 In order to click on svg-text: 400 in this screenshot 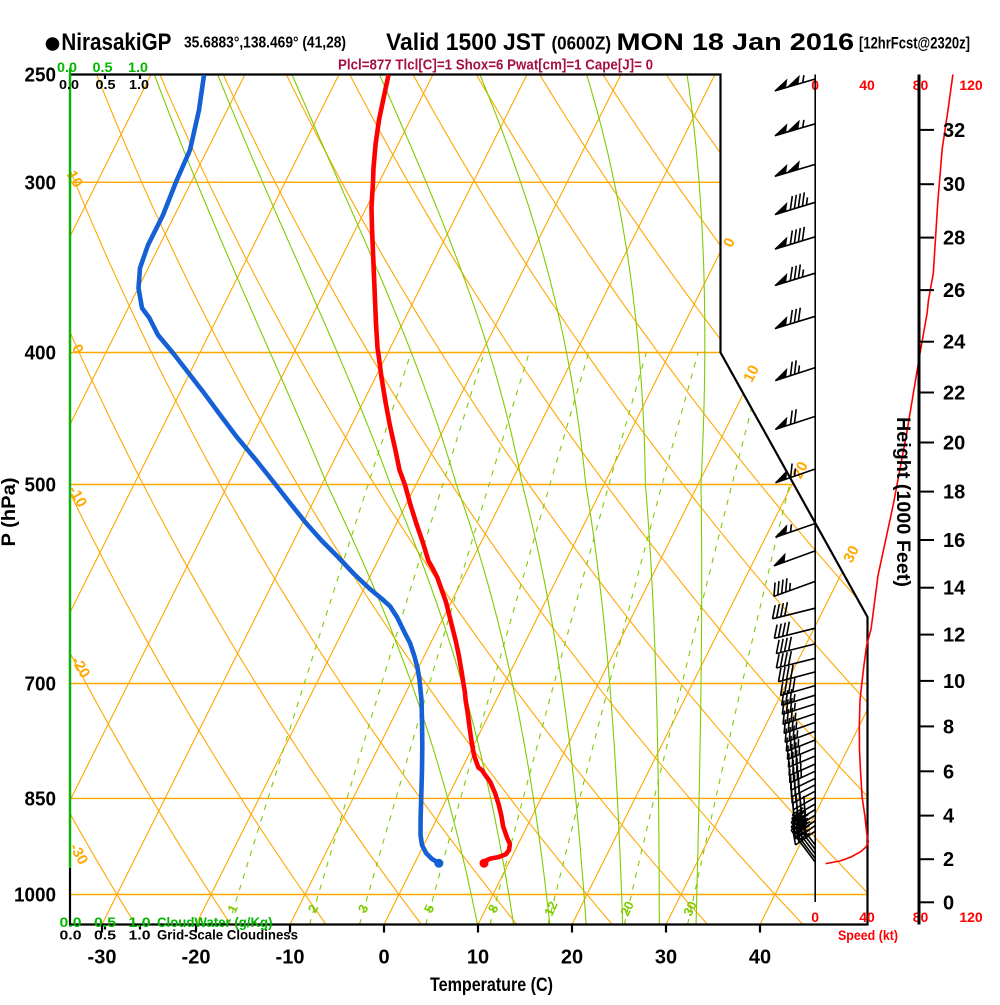, I will do `click(41, 354)`.